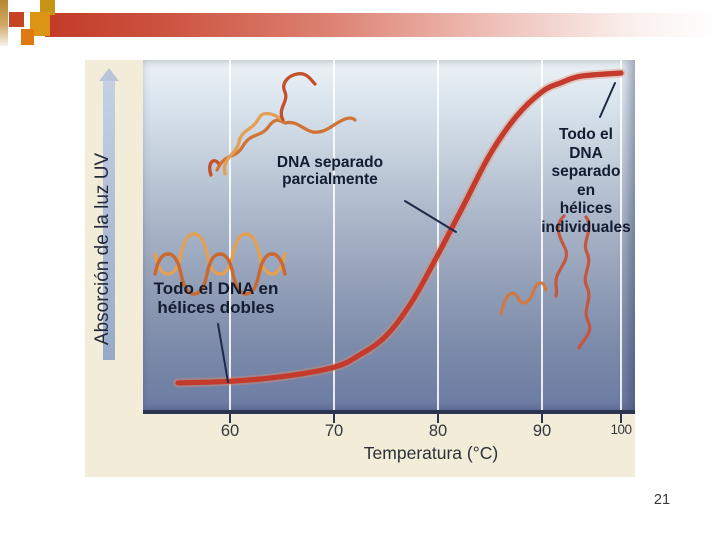  Describe the element at coordinates (220, 264) in the screenshot. I see `dna-double-helix-illustration` at that location.